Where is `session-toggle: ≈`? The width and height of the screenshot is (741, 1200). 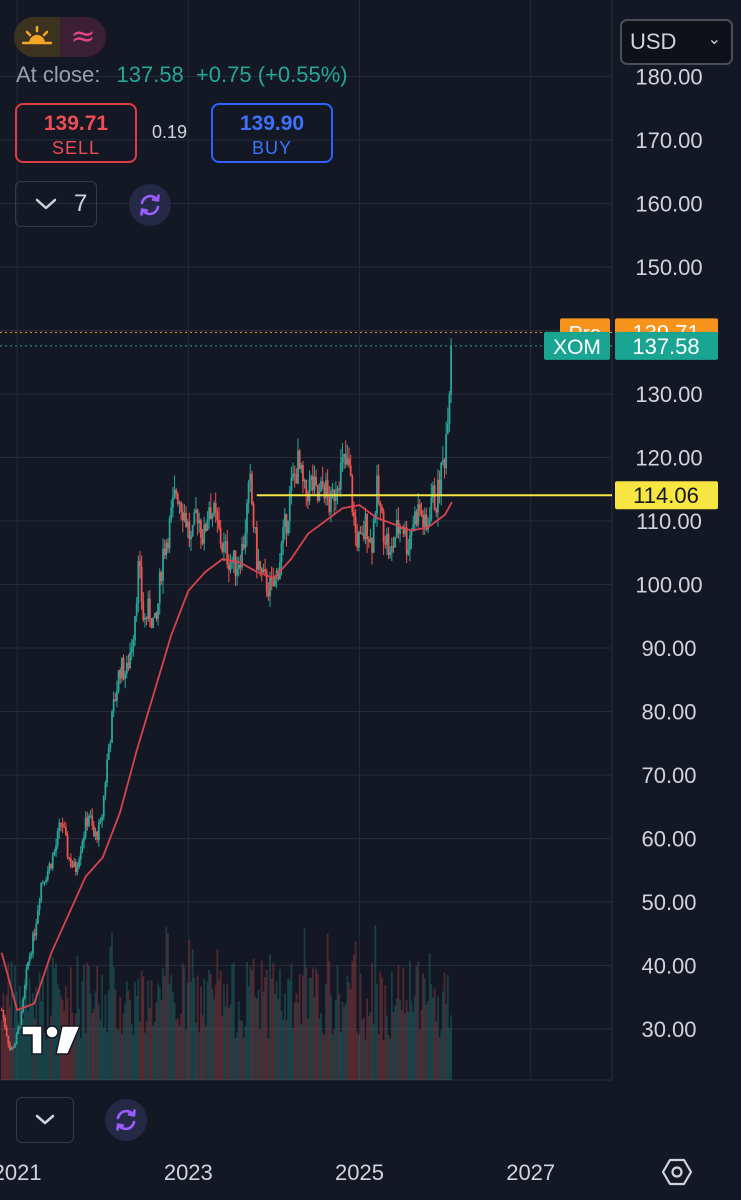
session-toggle: ≈ is located at coordinates (60, 37).